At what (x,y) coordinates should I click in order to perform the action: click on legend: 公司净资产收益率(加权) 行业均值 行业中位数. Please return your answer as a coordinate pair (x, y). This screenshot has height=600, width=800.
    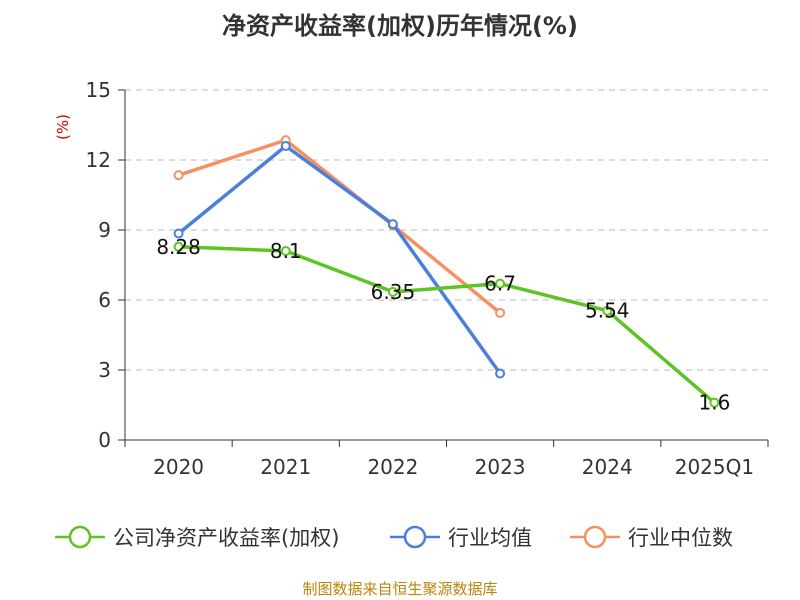
    Looking at the image, I should click on (394, 537).